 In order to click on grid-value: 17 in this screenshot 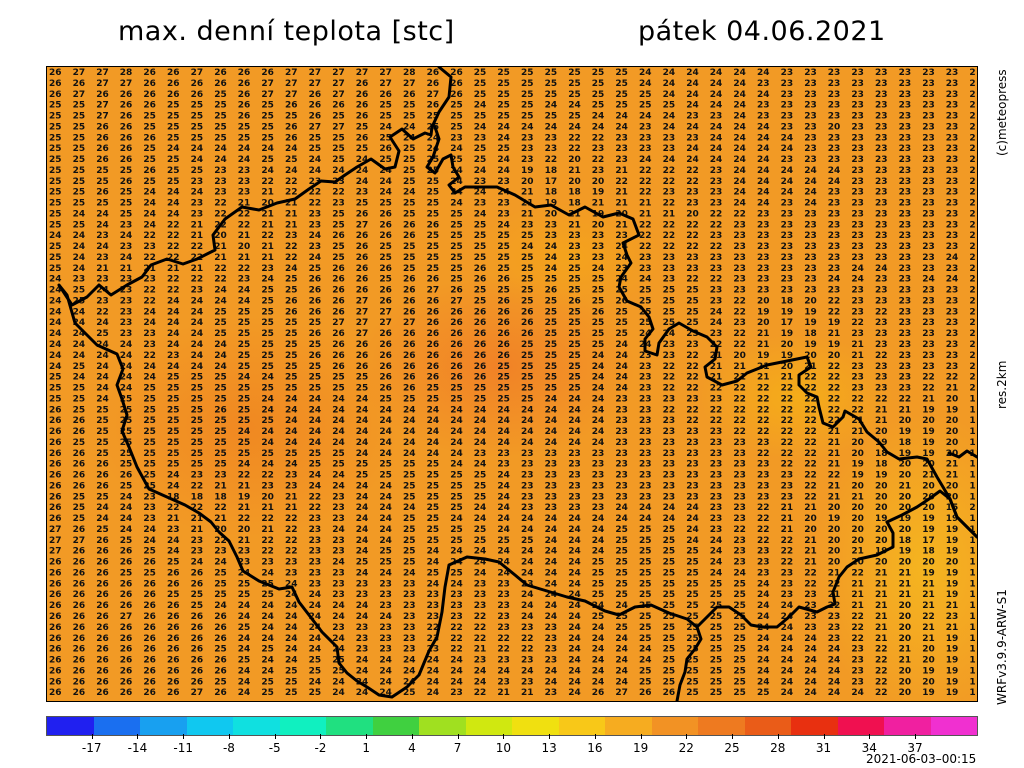, I will do `click(928, 541)`.